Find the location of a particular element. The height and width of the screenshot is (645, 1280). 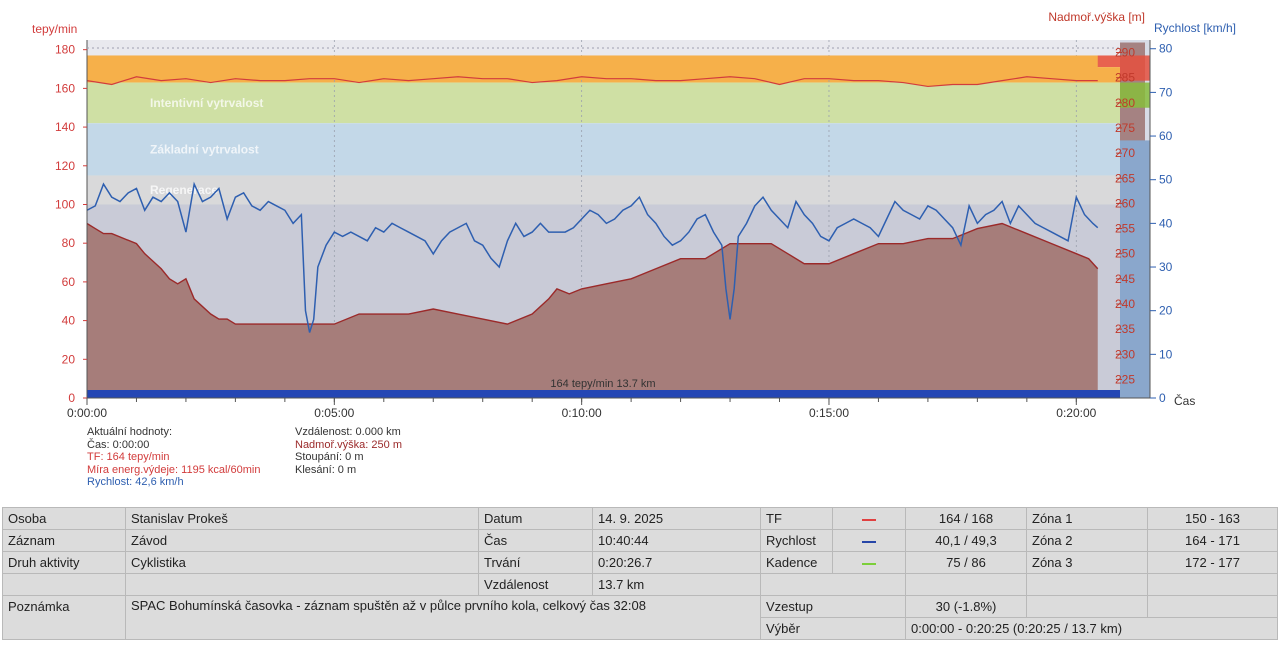

vyber-value: 0:00:00 - 0:20:25 (0:20:25 / 13.7 km) is located at coordinates (1091, 628).